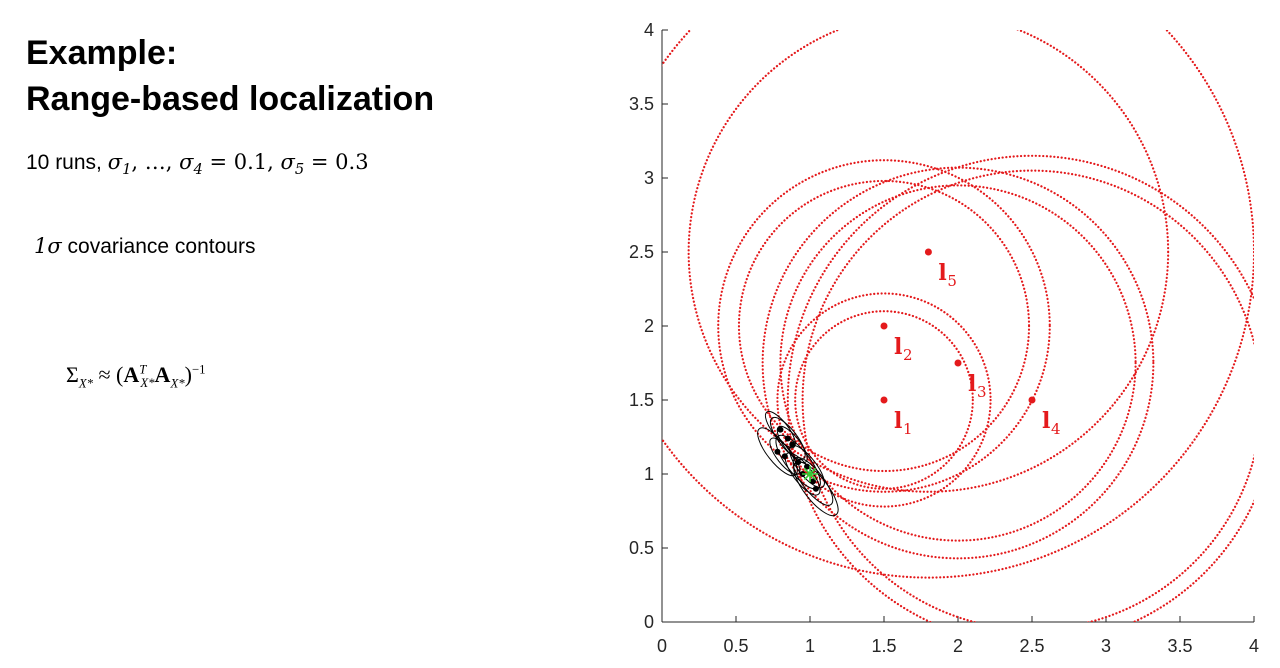  I want to click on x-tick-label: 1.5, so click(883, 646).